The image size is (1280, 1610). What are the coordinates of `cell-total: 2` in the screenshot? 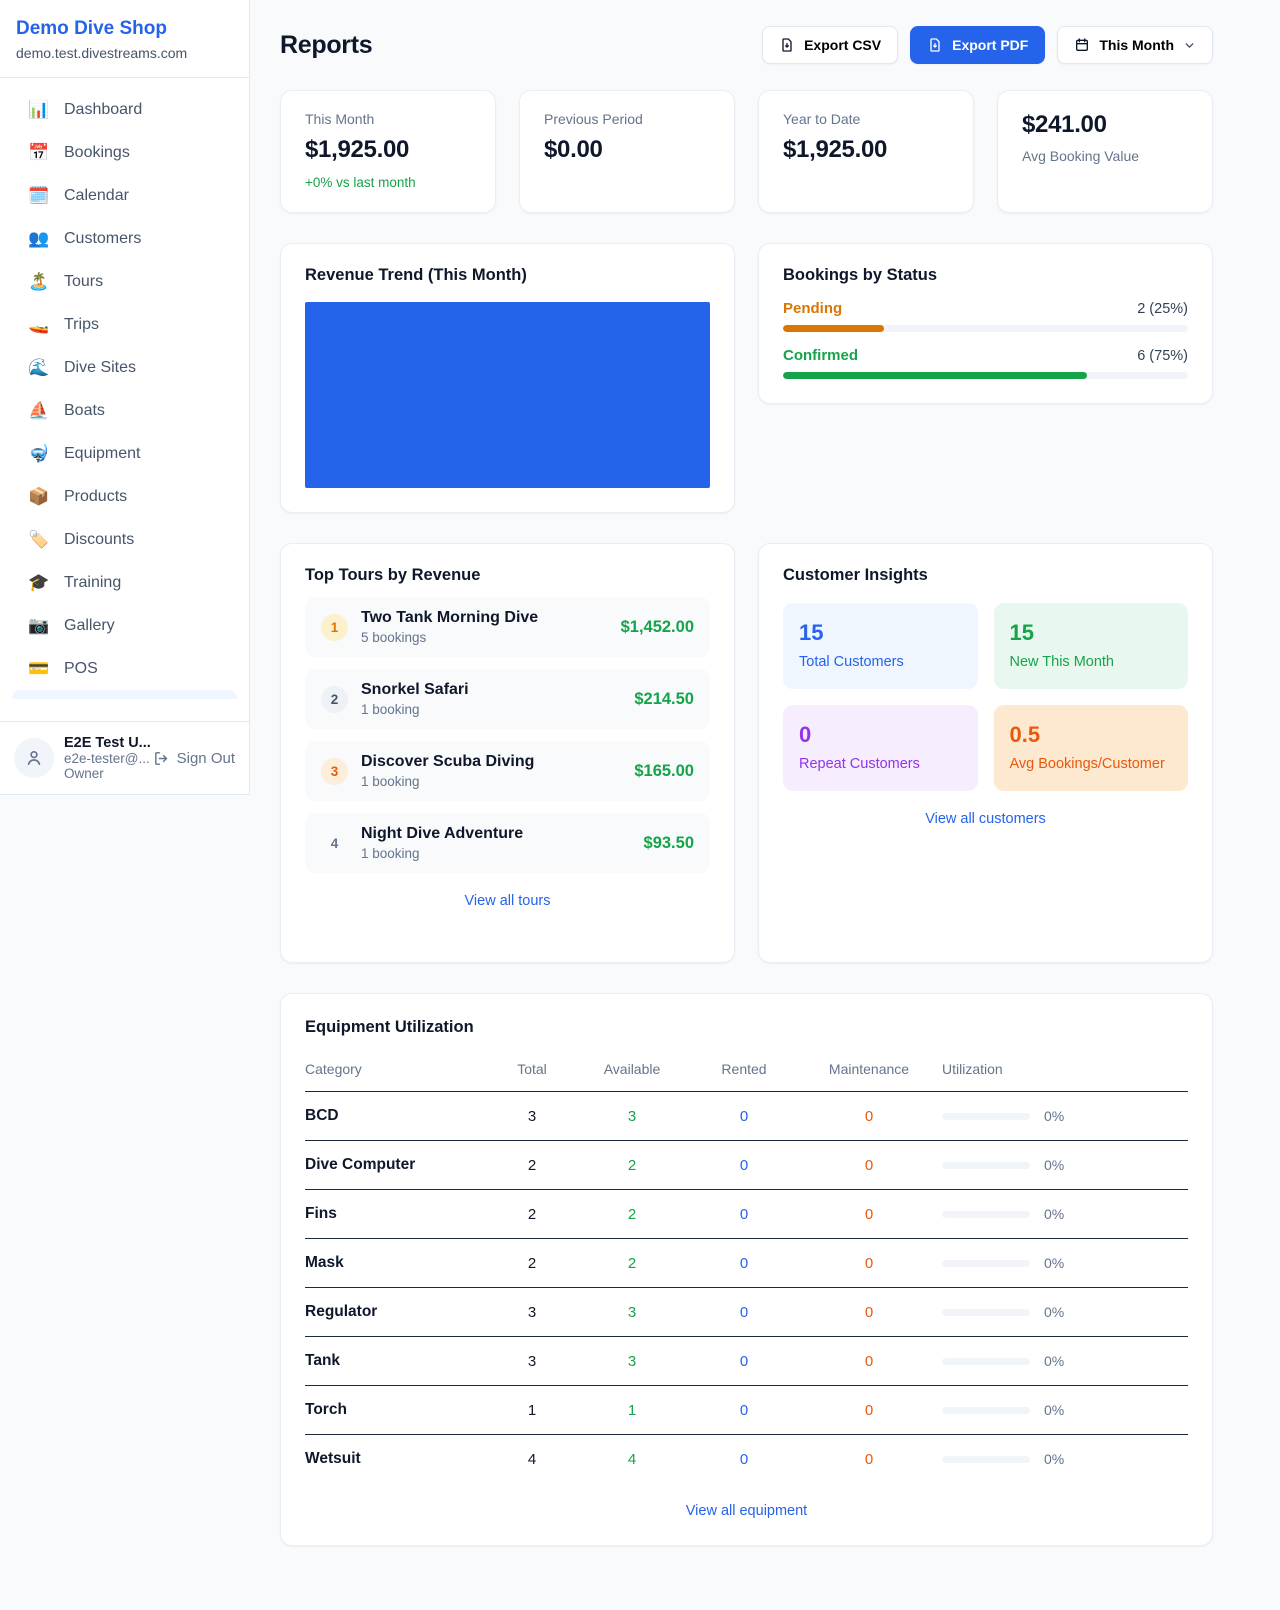 It's located at (532, 1214).